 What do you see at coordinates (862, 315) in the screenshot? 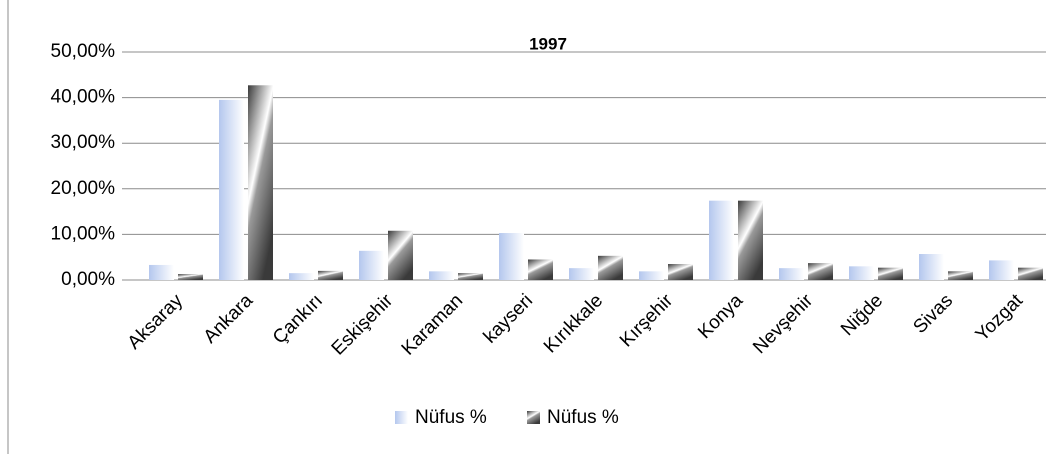
I see `x-tick-label: Niğde` at bounding box center [862, 315].